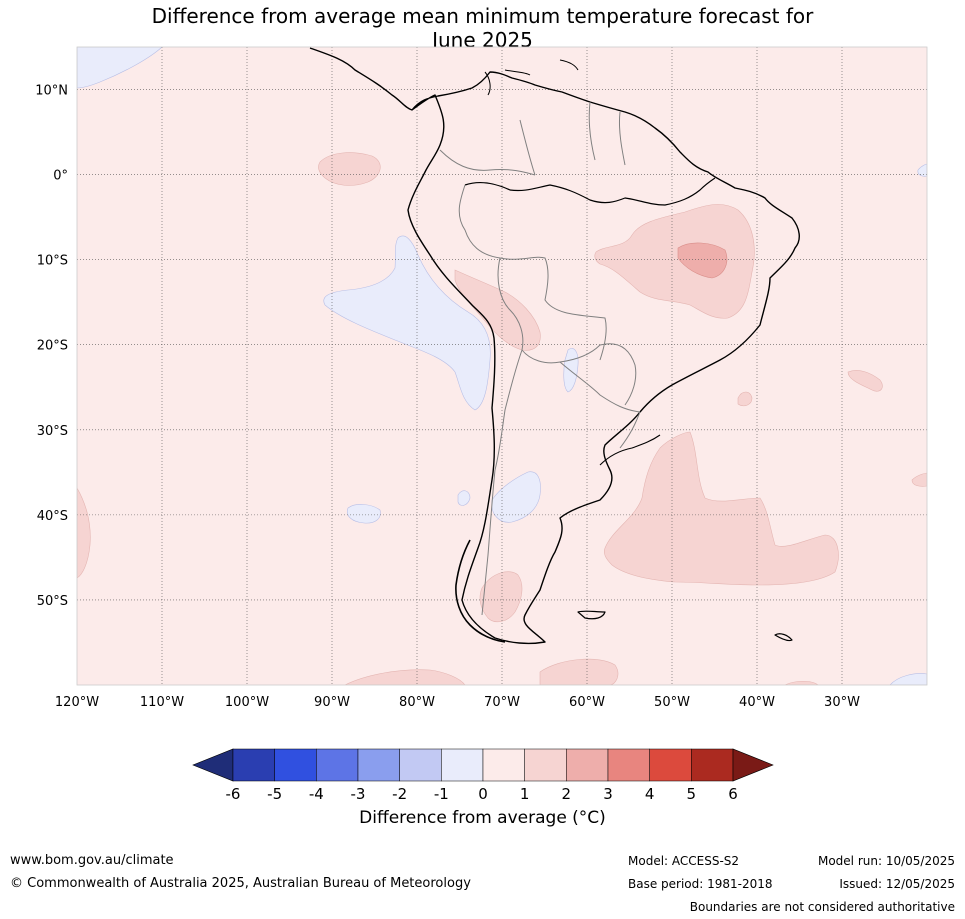 The width and height of the screenshot is (965, 919). Describe the element at coordinates (92, 860) in the screenshot. I see `footer-website: www.bom.gov.au/climate` at that location.